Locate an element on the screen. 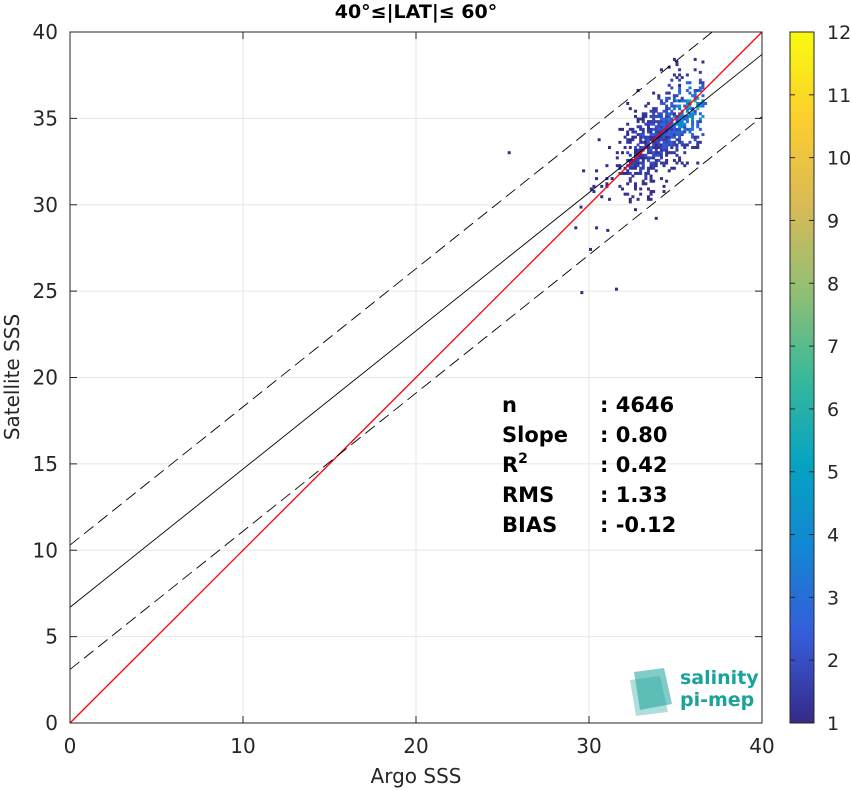  colorbar-tick-label: 7 is located at coordinates (833, 347).